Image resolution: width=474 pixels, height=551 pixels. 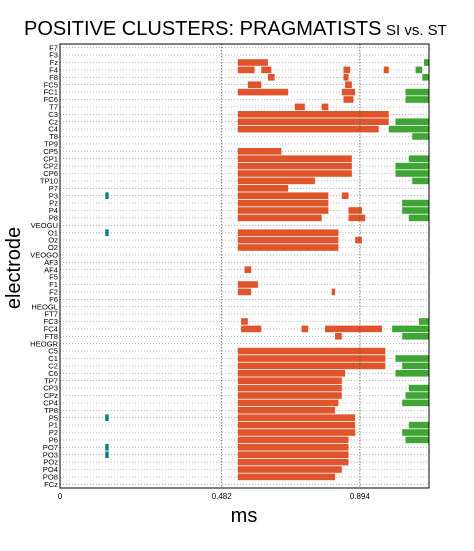 I want to click on electrode-label: O2, so click(x=53, y=247).